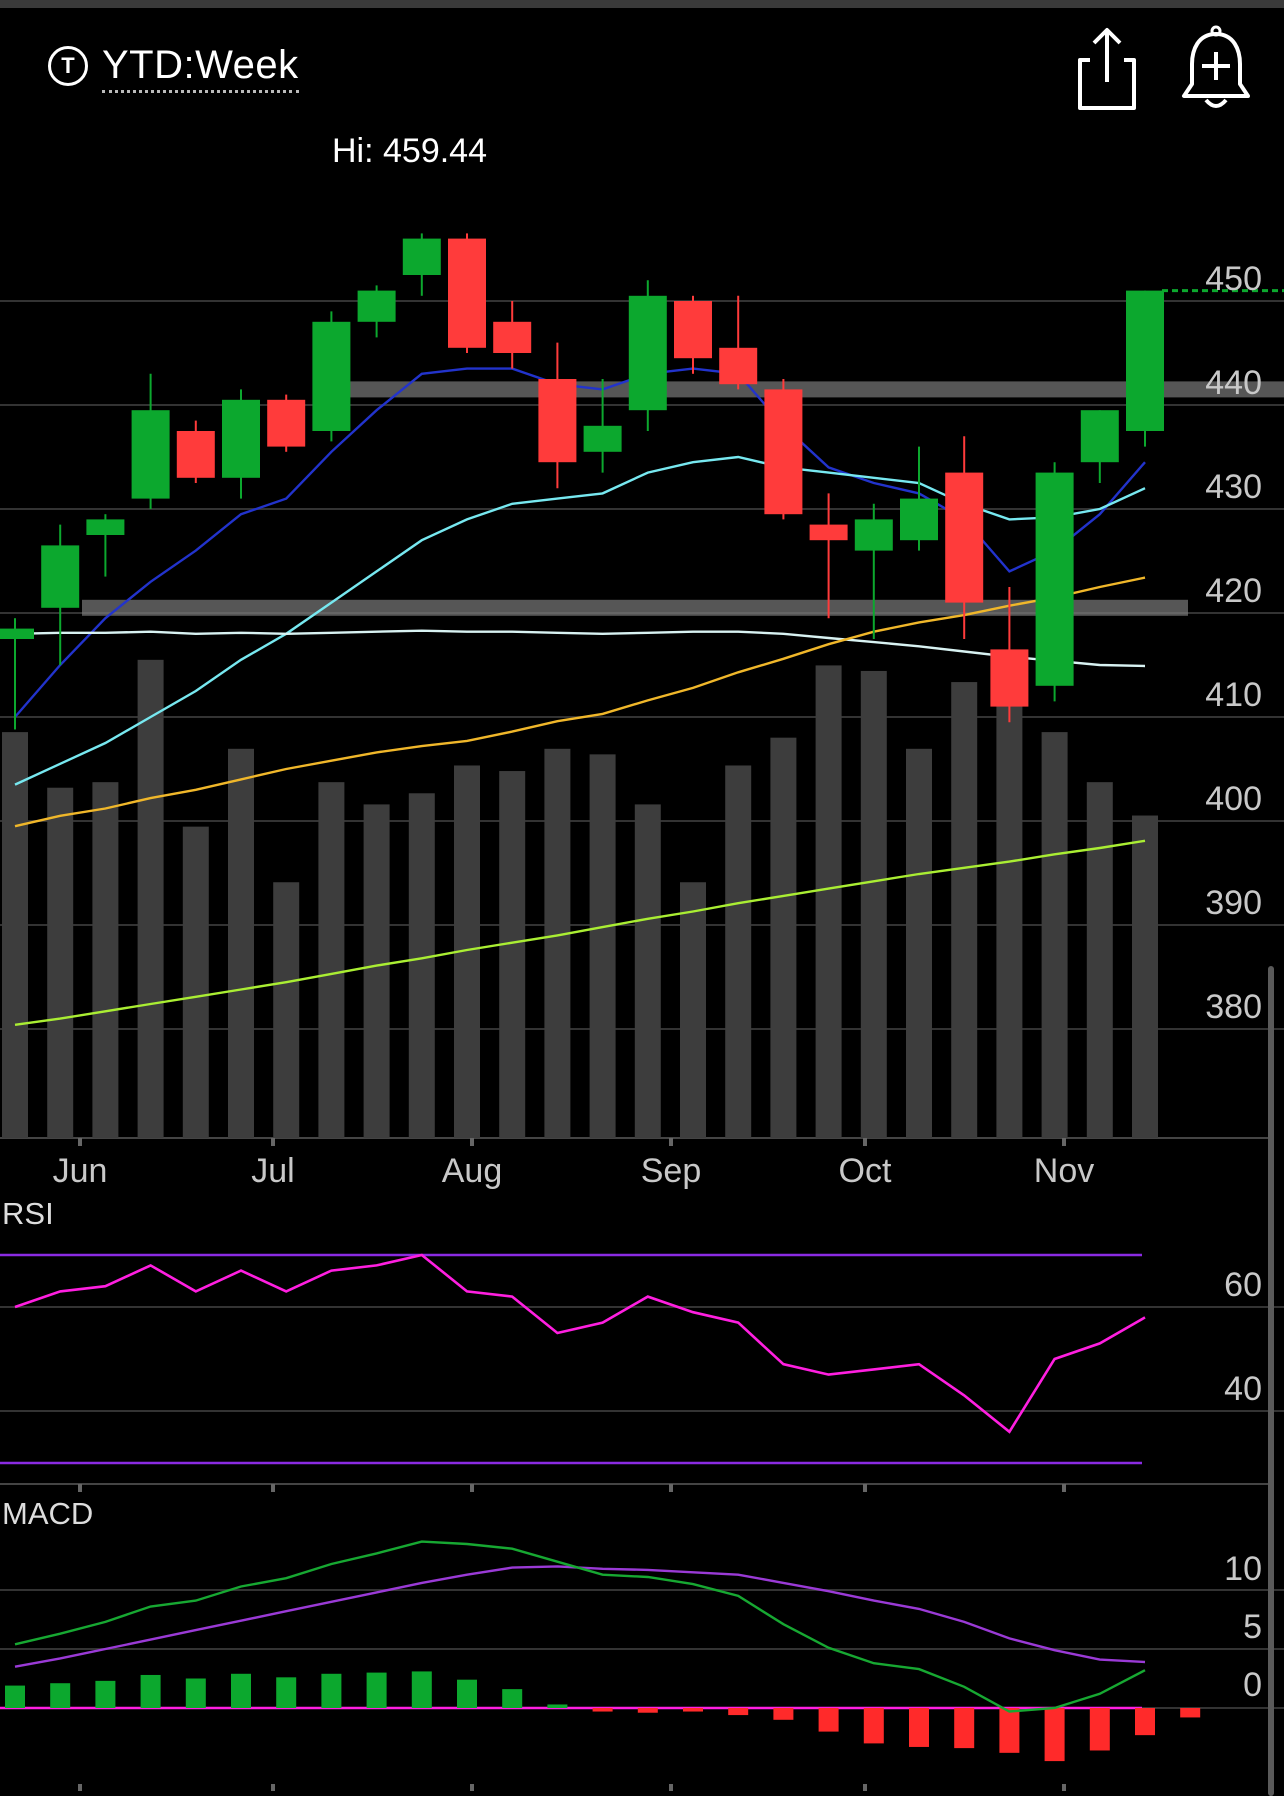 The width and height of the screenshot is (1284, 1796). Describe the element at coordinates (48, 1513) in the screenshot. I see `macd-label: MACD` at that location.